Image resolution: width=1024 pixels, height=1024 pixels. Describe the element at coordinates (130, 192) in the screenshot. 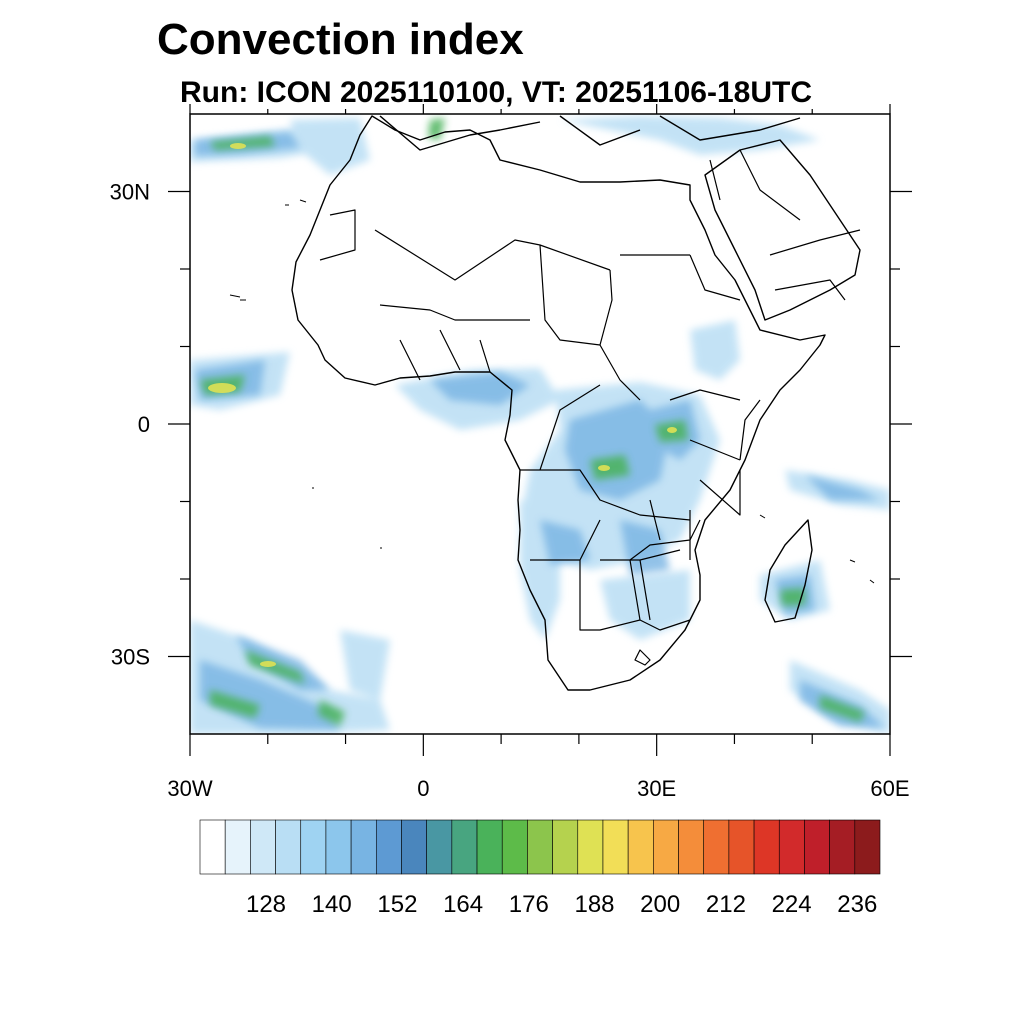

I see `y-tick-label: 30N` at that location.